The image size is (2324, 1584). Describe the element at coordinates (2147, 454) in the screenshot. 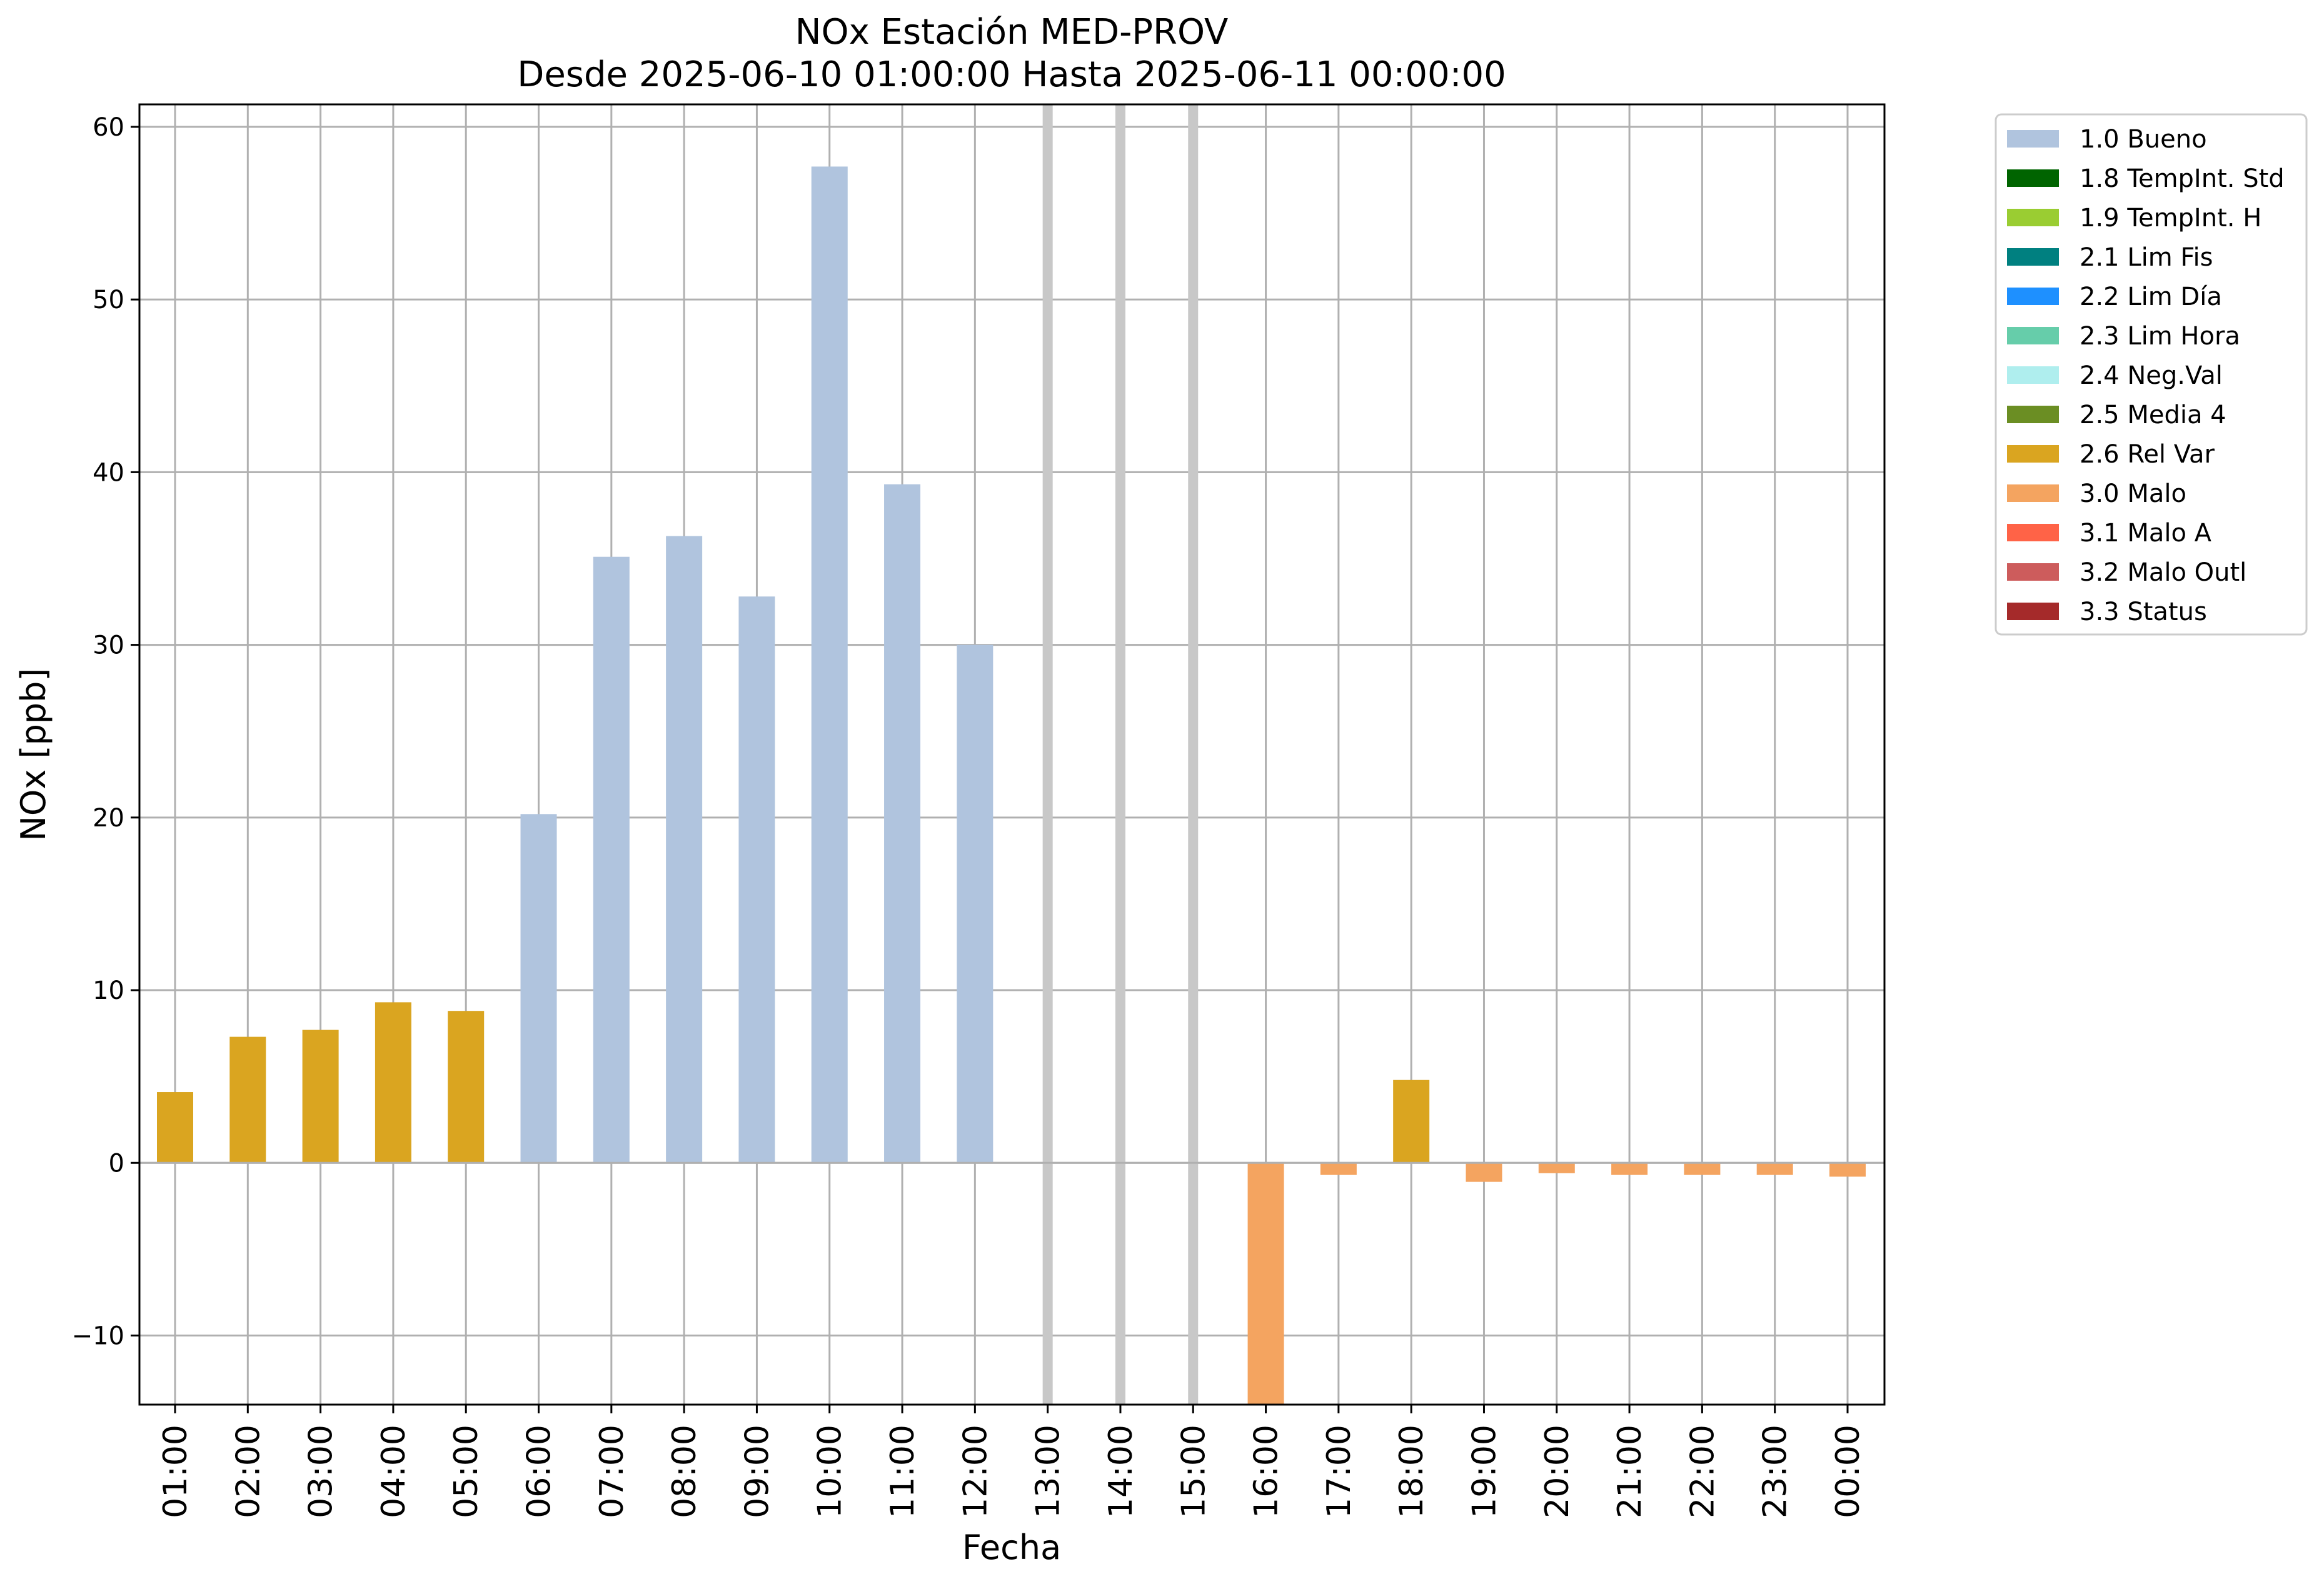

I see `legend-label: 2.6 Rel Var` at that location.